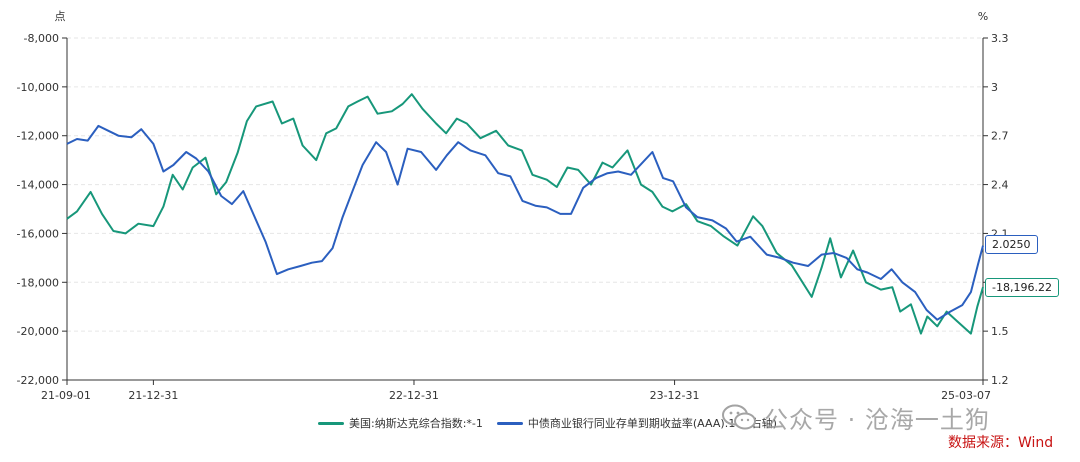  What do you see at coordinates (983, 16) in the screenshot?
I see `y-right-unit: %` at bounding box center [983, 16].